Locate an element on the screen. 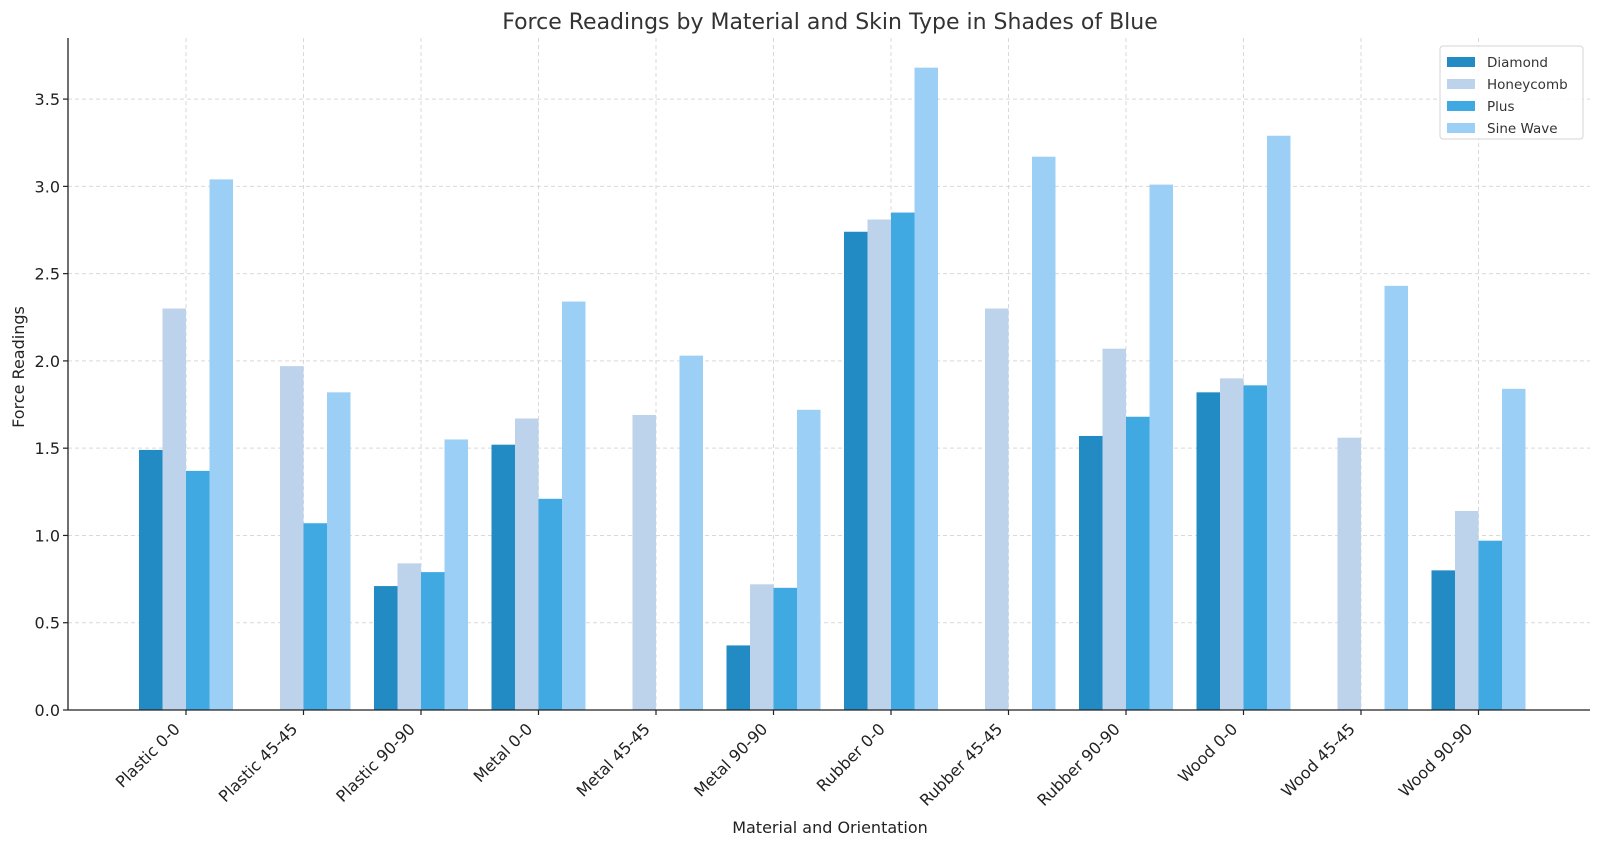 The width and height of the screenshot is (1600, 848). legend-label: Honeycomb is located at coordinates (1527, 85).